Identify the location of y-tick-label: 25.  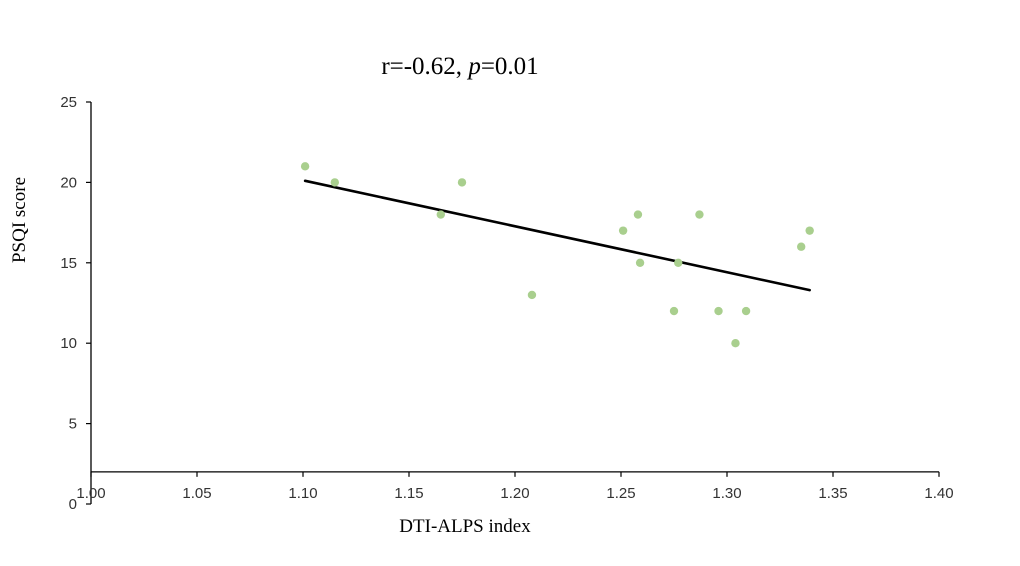
(68, 102).